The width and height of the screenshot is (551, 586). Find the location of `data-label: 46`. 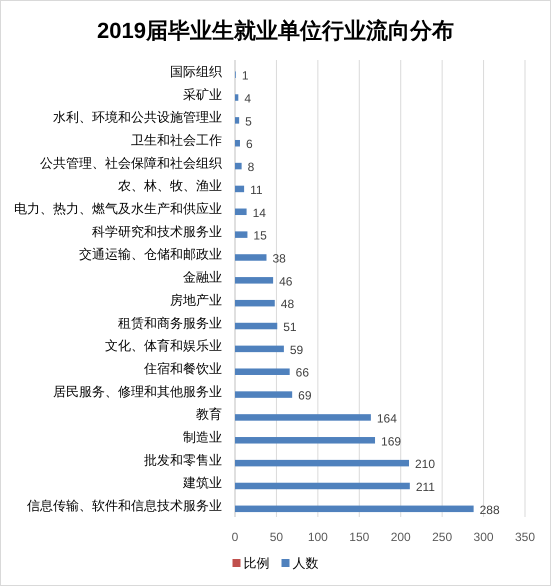

data-label: 46 is located at coordinates (286, 281).